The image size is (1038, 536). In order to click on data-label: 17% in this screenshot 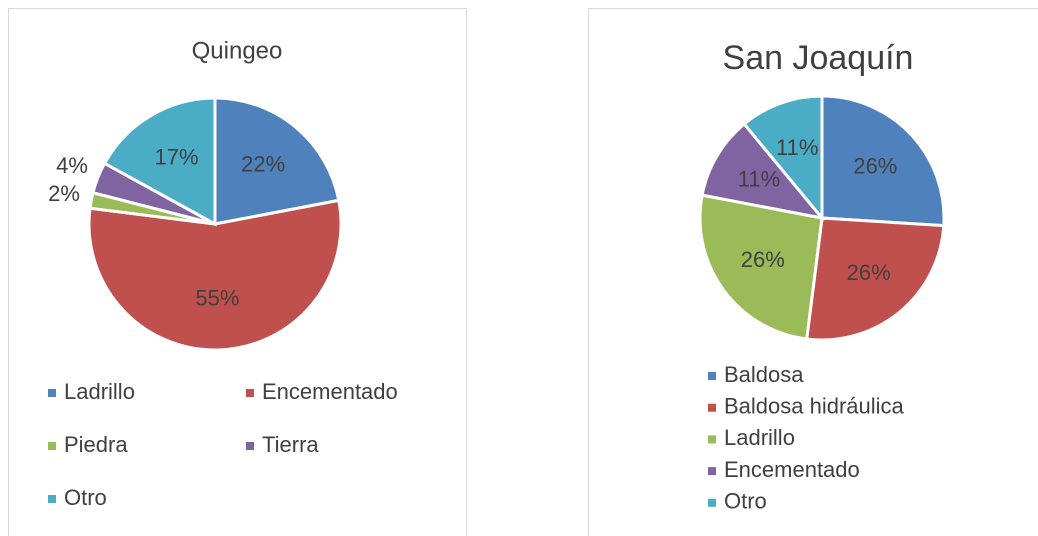, I will do `click(176, 157)`.